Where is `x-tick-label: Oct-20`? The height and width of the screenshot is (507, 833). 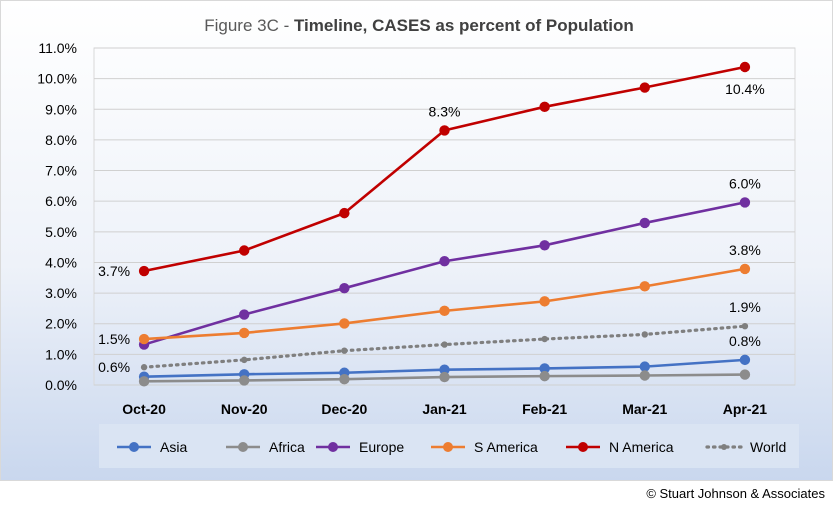 x-tick-label: Oct-20 is located at coordinates (144, 409).